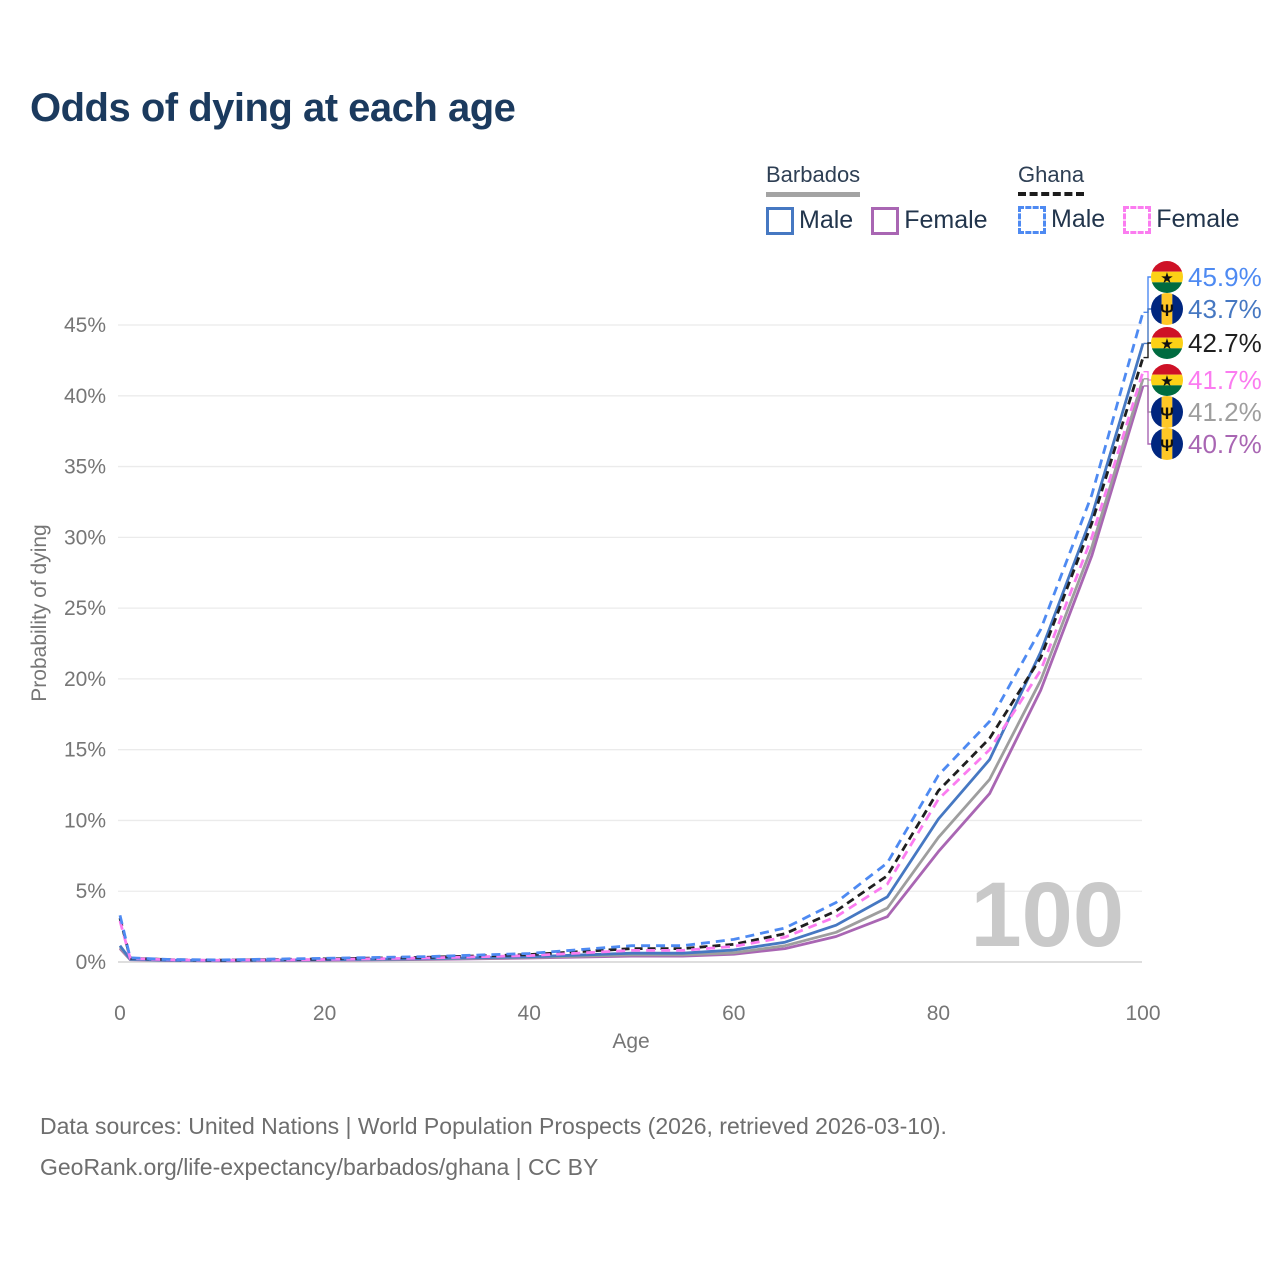 This screenshot has width=1280, height=1280. I want to click on end-label-values: 45.9%43.7% 42.7% 41.7%41.2%40.7%, so click(1225, 360).